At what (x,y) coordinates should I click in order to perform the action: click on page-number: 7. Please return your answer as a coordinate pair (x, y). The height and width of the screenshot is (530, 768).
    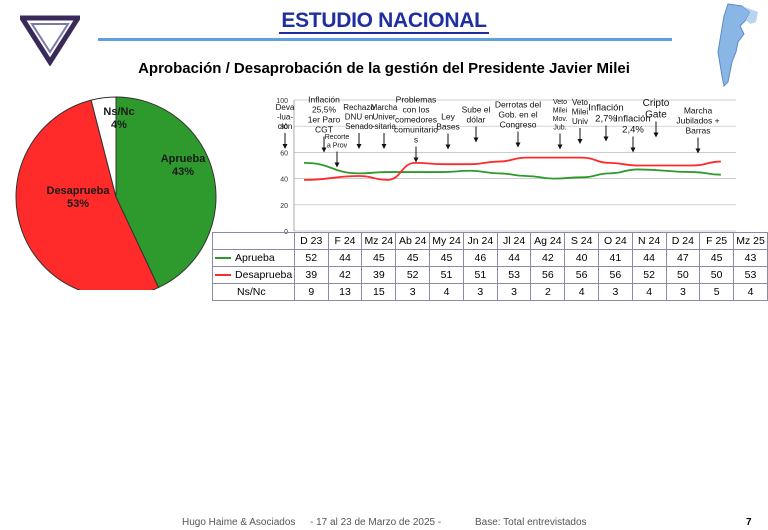
    Looking at the image, I should click on (749, 522).